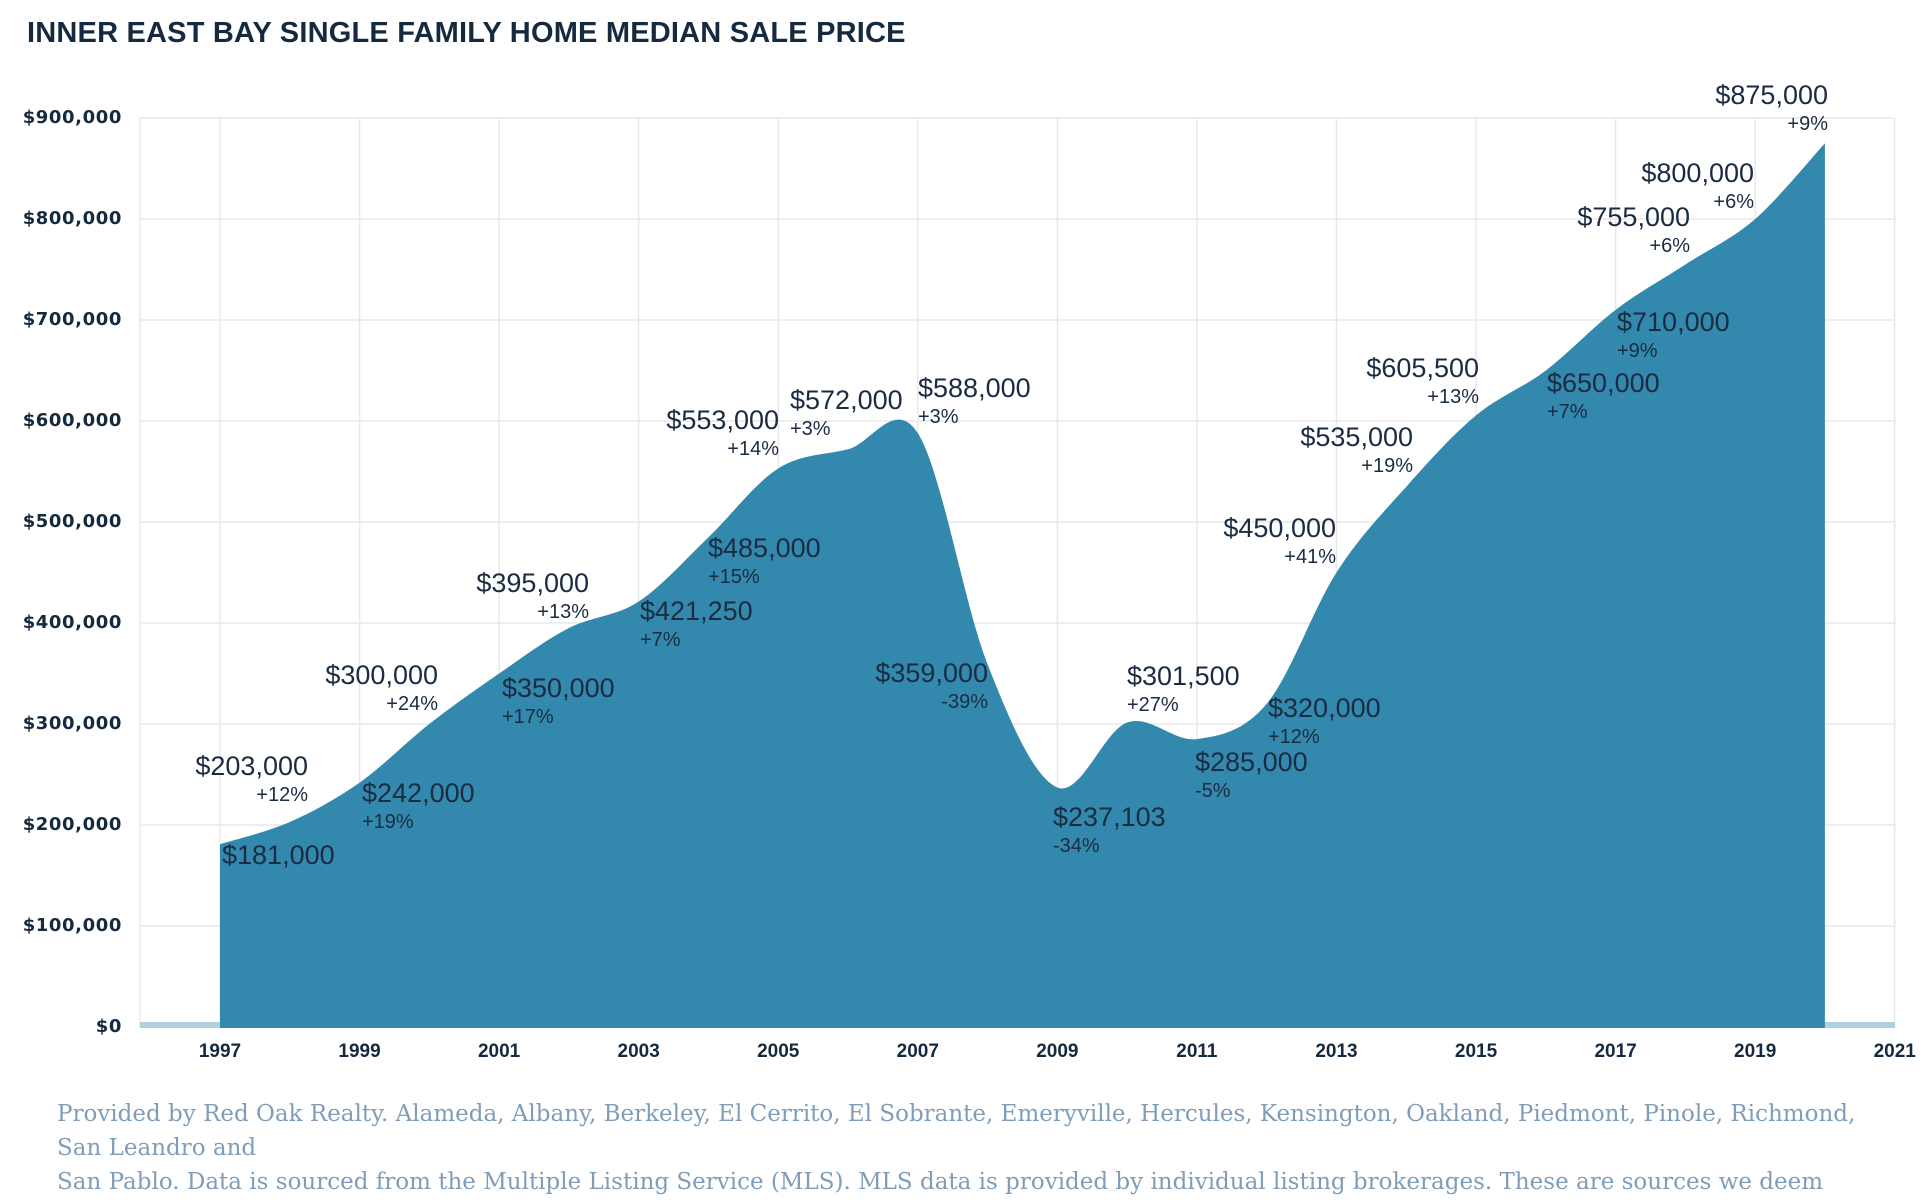  I want to click on data-label-value: $320,000, so click(1324, 708).